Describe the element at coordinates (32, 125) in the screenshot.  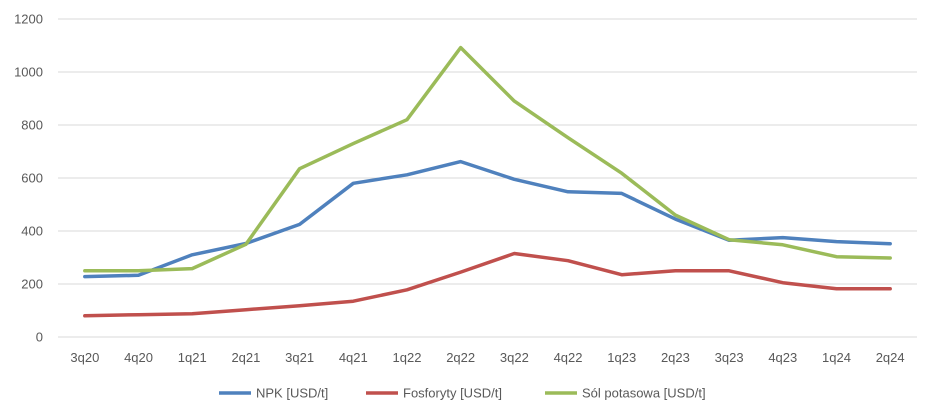
I see `y-tick-label: 800` at that location.